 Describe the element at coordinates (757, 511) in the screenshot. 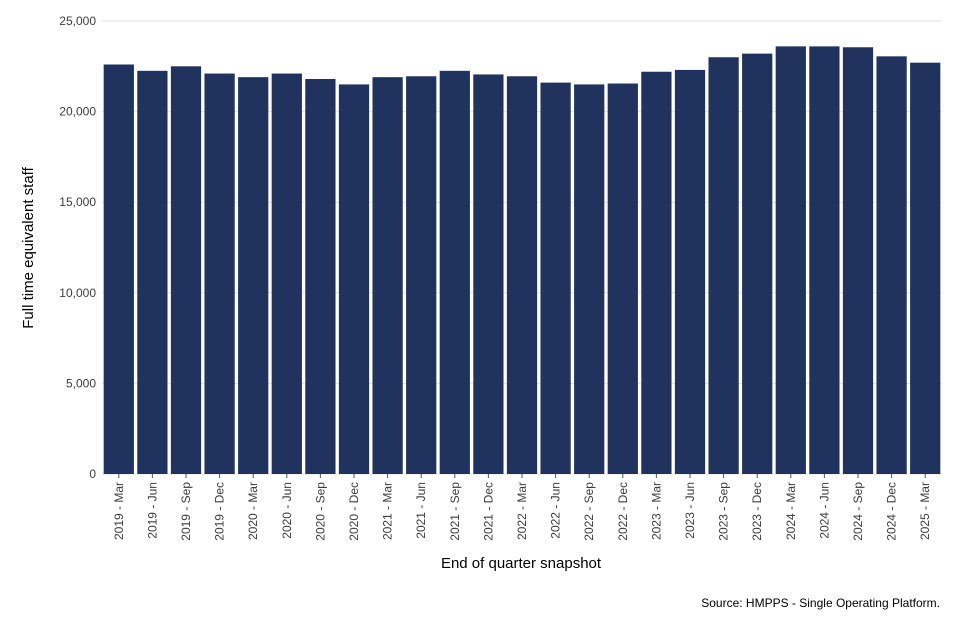

I see `x-tick-label: 2023 - Dec` at that location.